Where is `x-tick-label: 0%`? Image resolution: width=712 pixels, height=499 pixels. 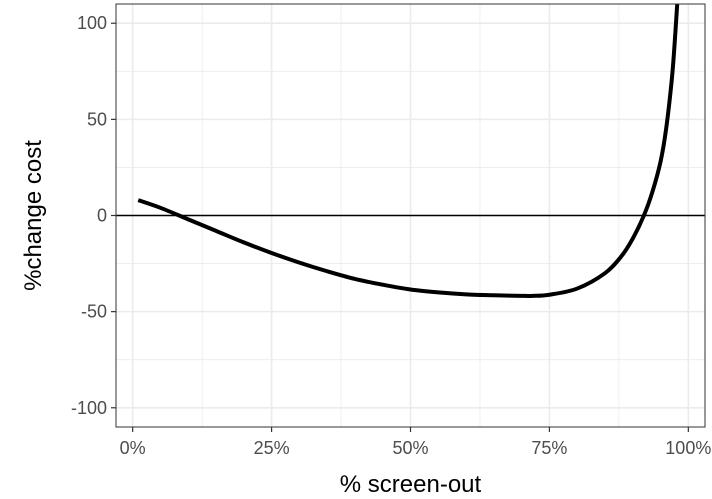 x-tick-label: 0% is located at coordinates (133, 448).